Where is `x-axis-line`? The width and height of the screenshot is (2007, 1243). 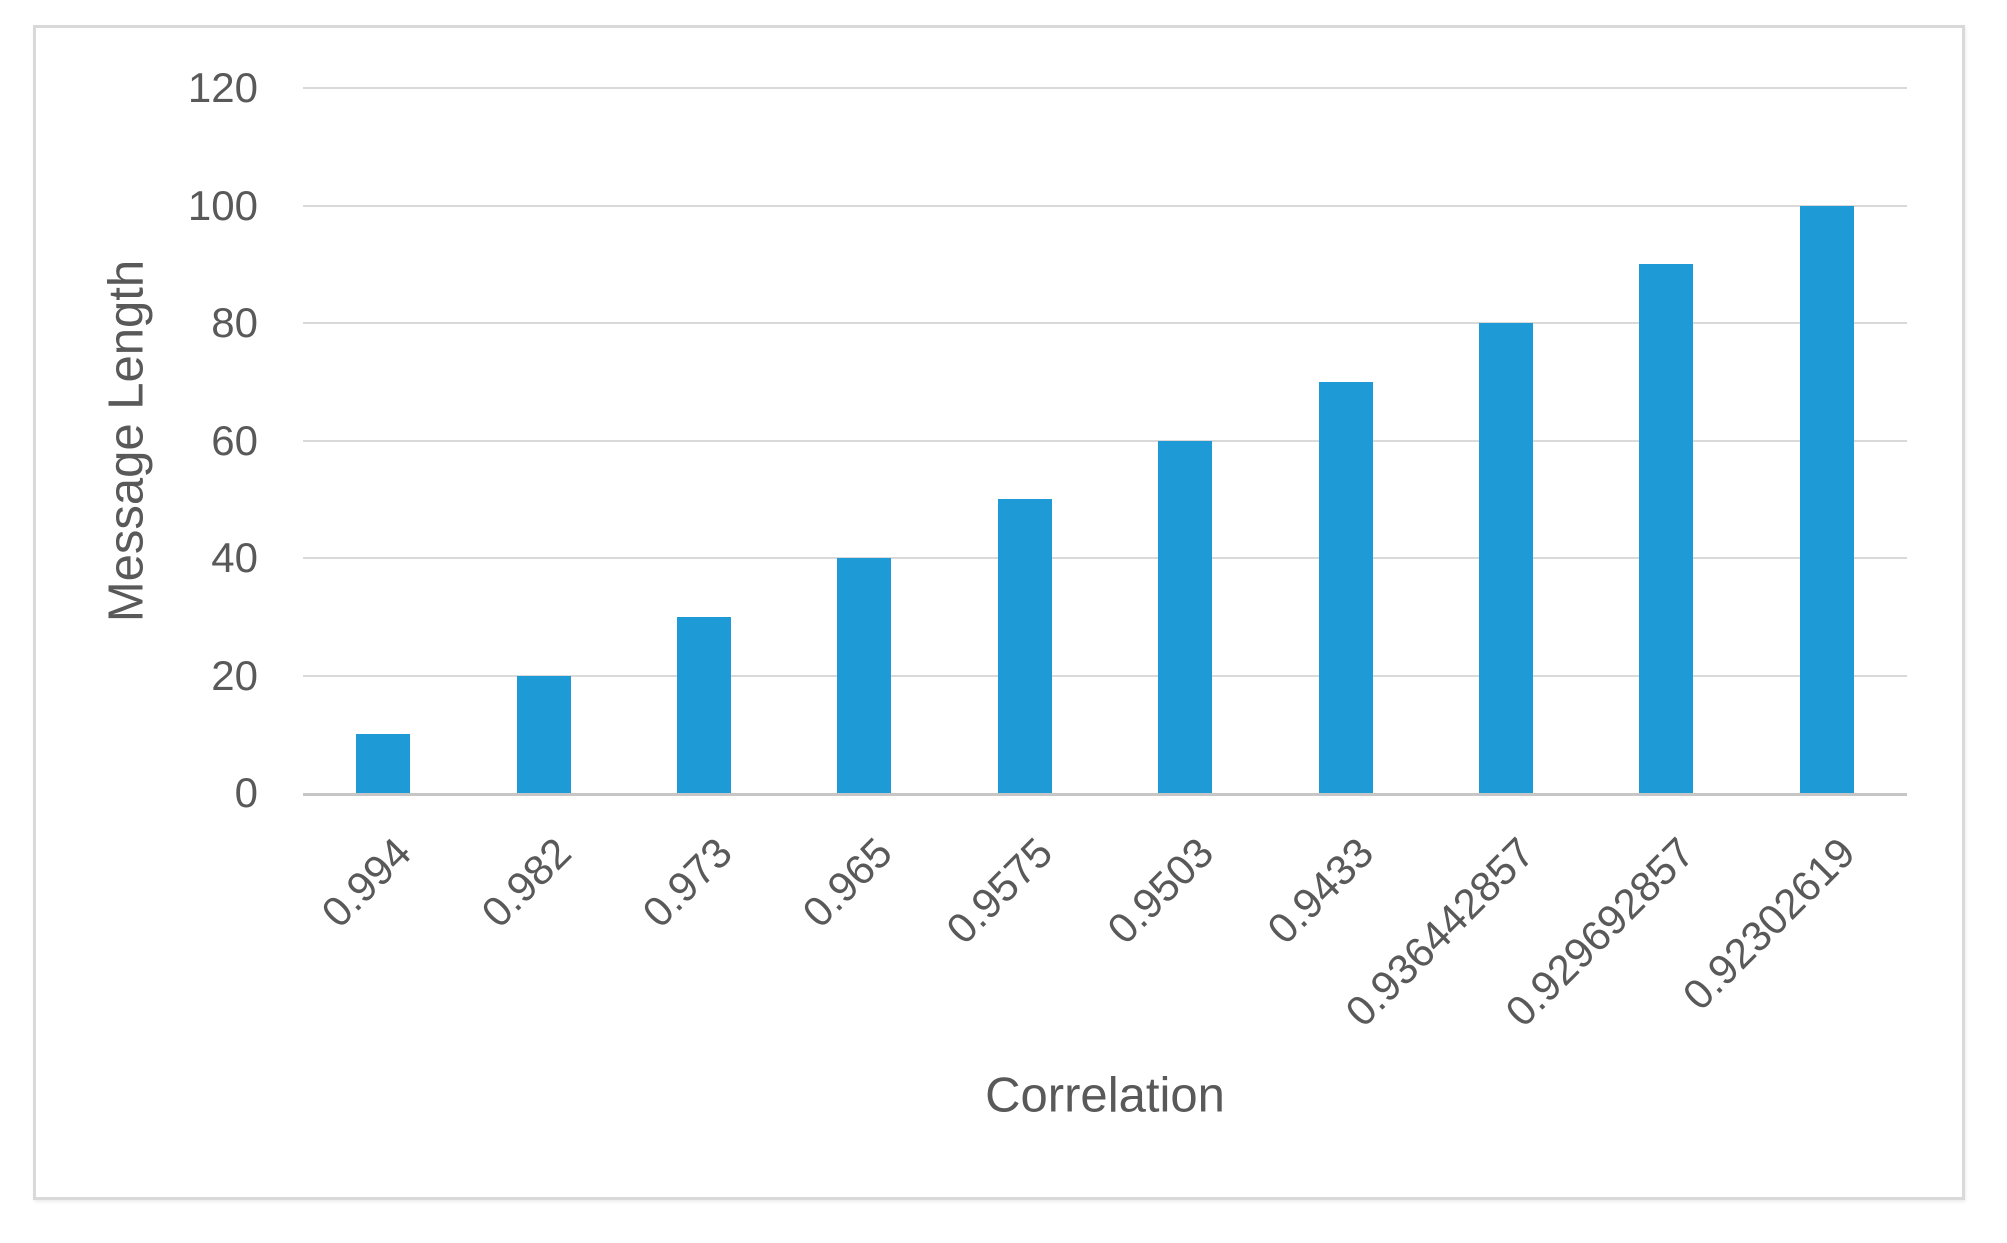
x-axis-line is located at coordinates (1105, 794).